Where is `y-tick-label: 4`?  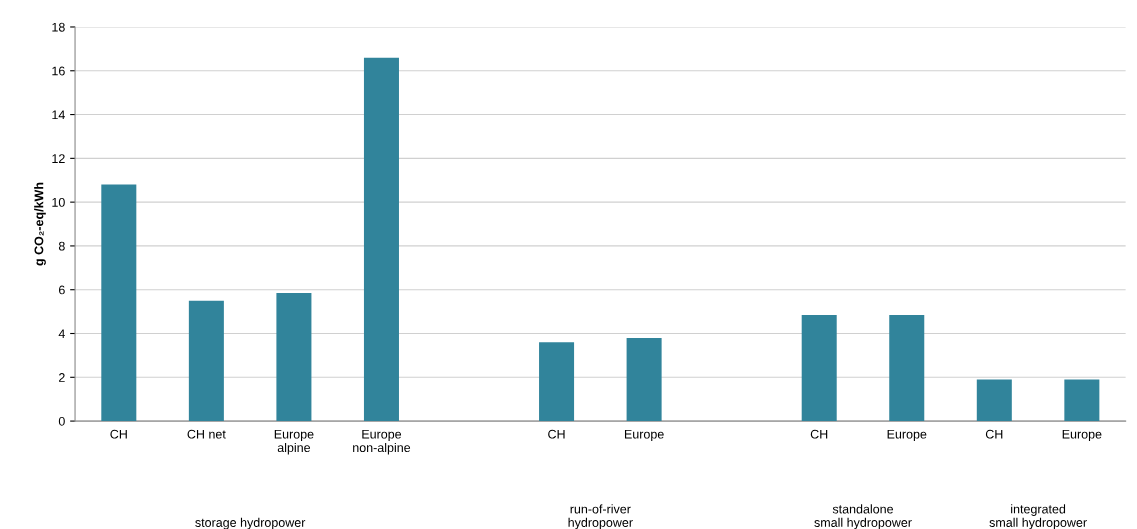
y-tick-label: 4 is located at coordinates (61, 334).